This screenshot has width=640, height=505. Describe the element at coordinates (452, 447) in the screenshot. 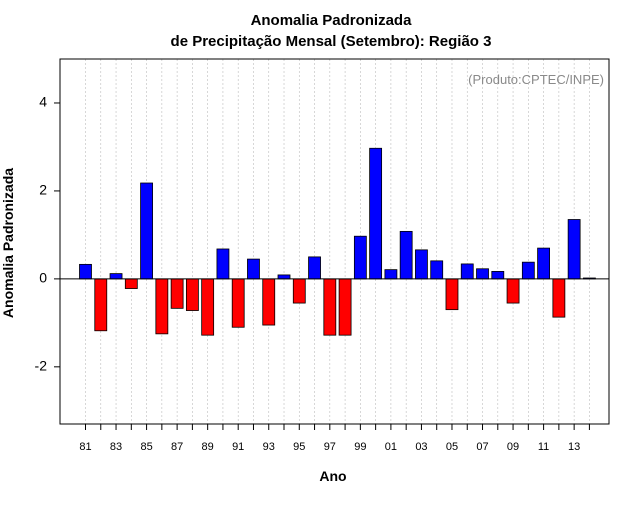

I see `x-tick-label: 05` at that location.